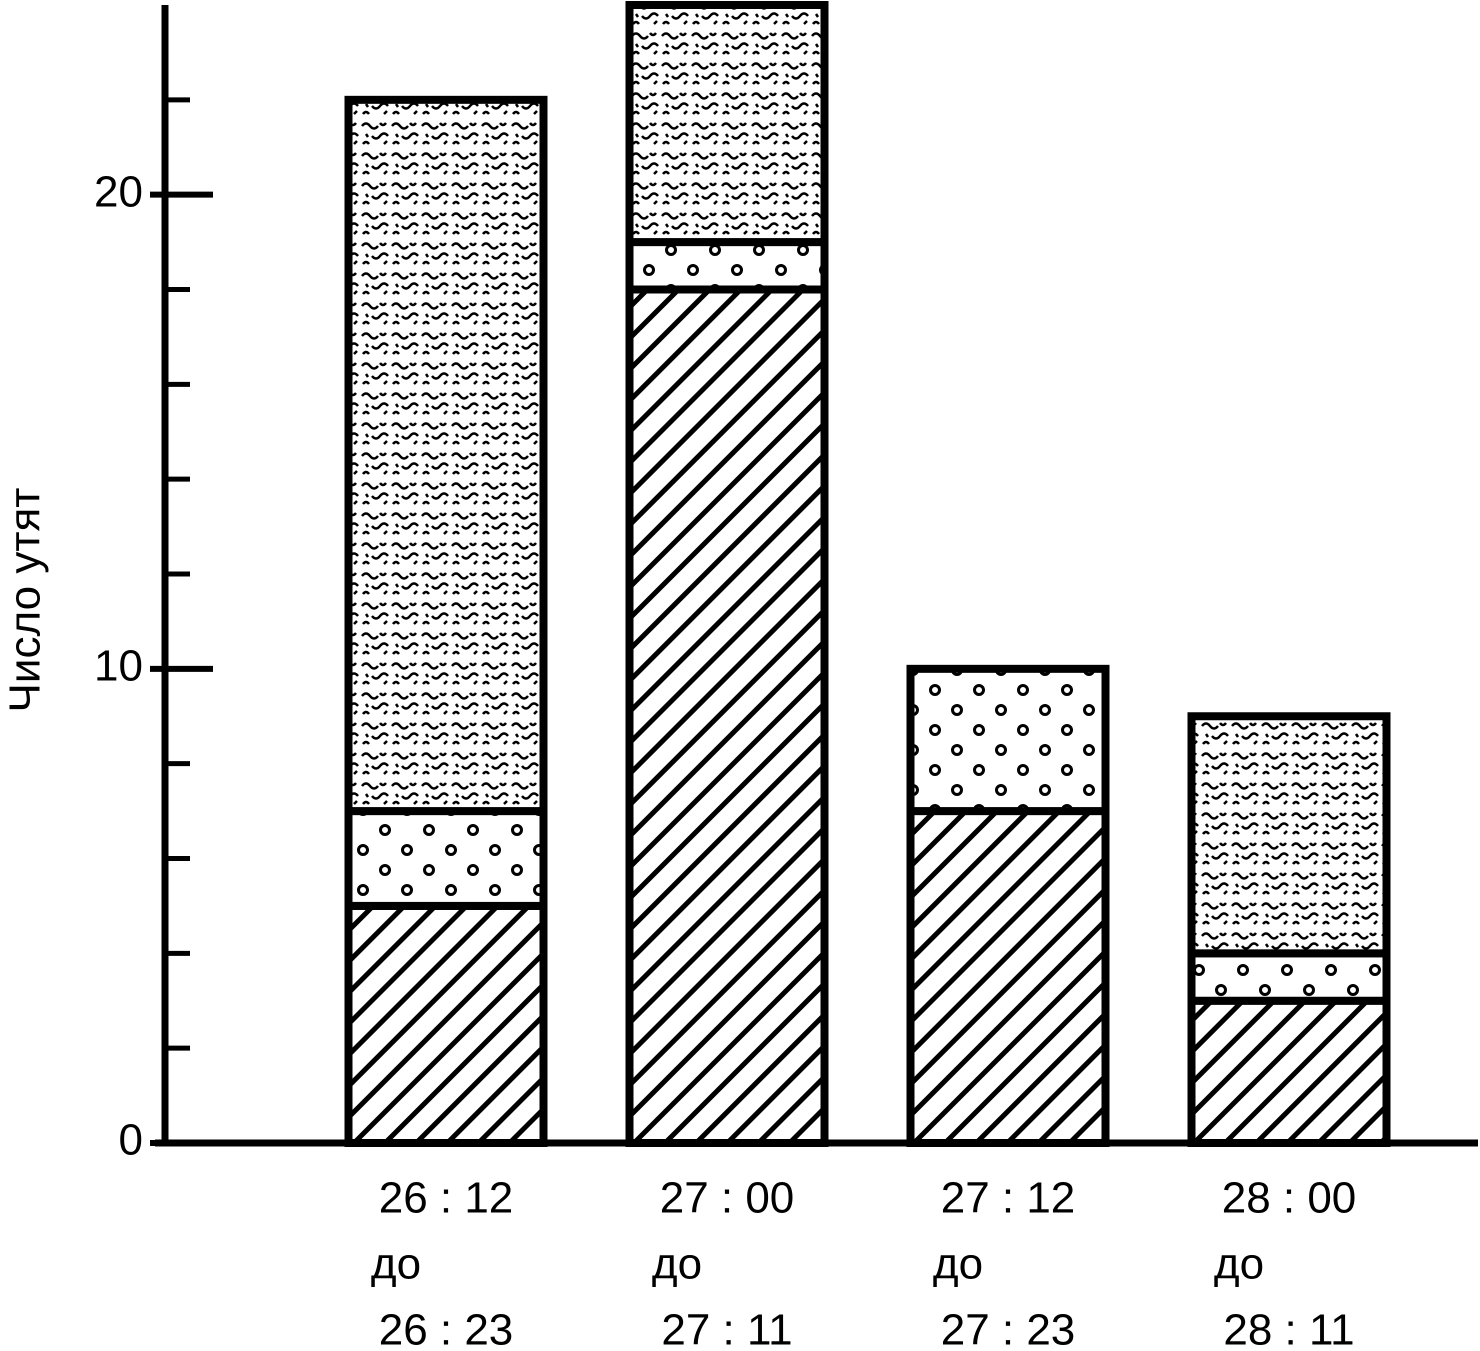 This screenshot has height=1351, width=1480. What do you see at coordinates (727, 1198) in the screenshot?
I see `x-tick-label: 27 : 00` at bounding box center [727, 1198].